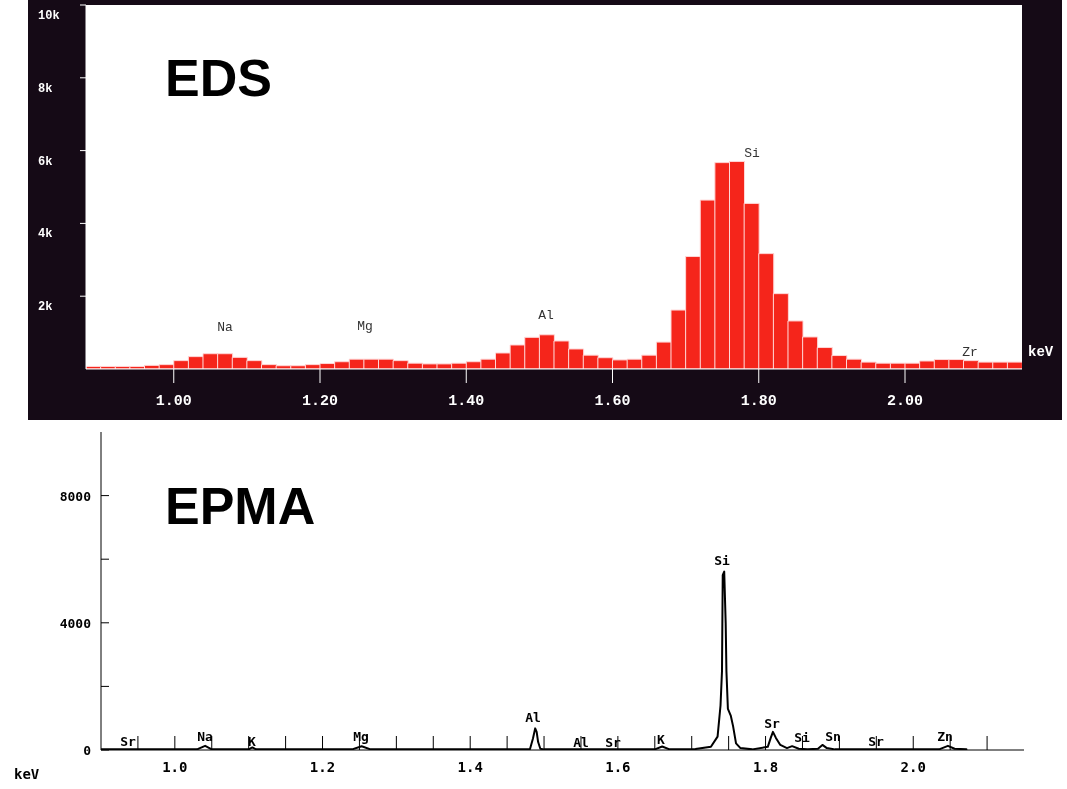 The image size is (1067, 789). What do you see at coordinates (87, 750) in the screenshot?
I see `y-tick-label: 0` at bounding box center [87, 750].